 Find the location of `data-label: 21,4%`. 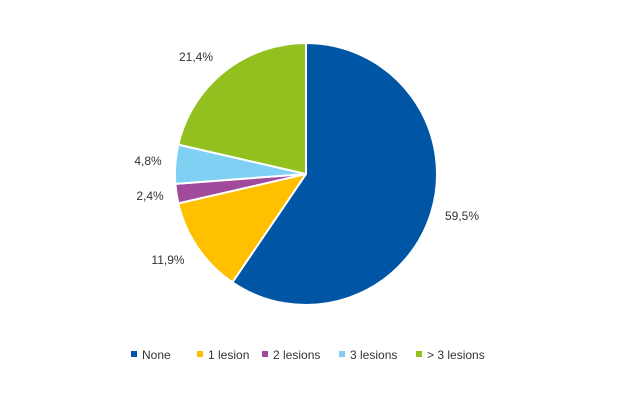

data-label: 21,4% is located at coordinates (196, 57).